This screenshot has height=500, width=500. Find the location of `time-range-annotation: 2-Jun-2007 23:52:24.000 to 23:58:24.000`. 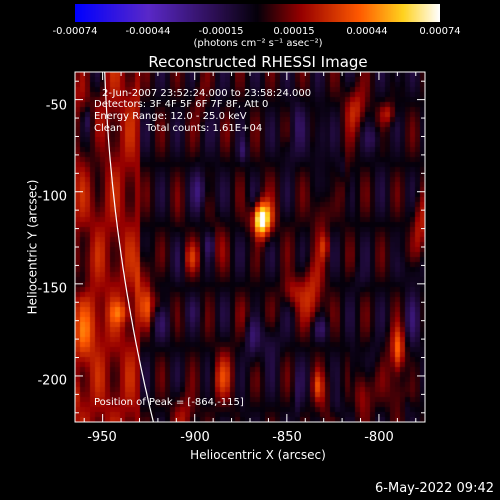

time-range-annotation: 2-Jun-2007 23:52:24.000 to 23:58:24.000 is located at coordinates (207, 93).